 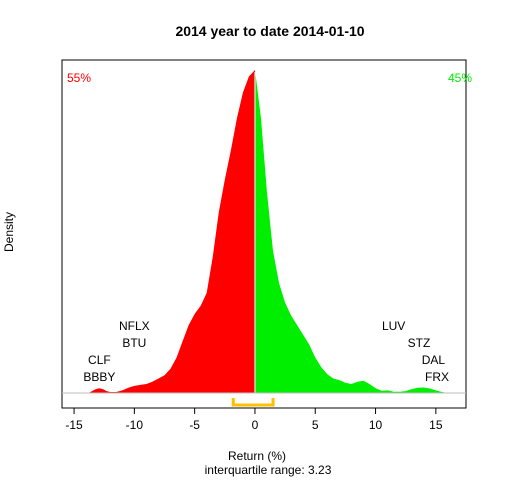 I want to click on y-axis-label: Density, so click(x=9, y=232).